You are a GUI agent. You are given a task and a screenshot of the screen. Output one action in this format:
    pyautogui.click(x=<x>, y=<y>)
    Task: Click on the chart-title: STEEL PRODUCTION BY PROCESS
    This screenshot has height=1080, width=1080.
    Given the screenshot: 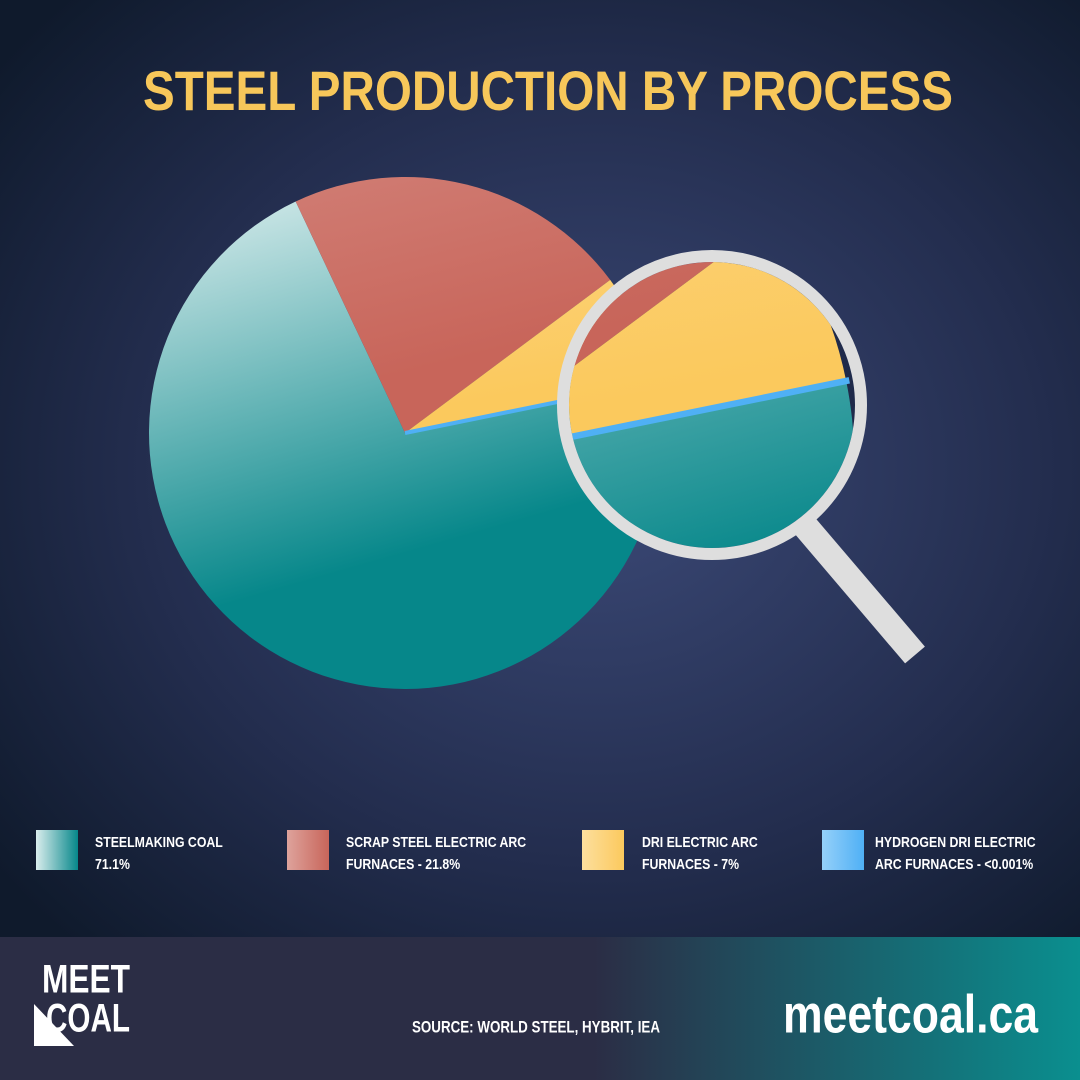 What is the action you would take?
    pyautogui.click(x=548, y=90)
    